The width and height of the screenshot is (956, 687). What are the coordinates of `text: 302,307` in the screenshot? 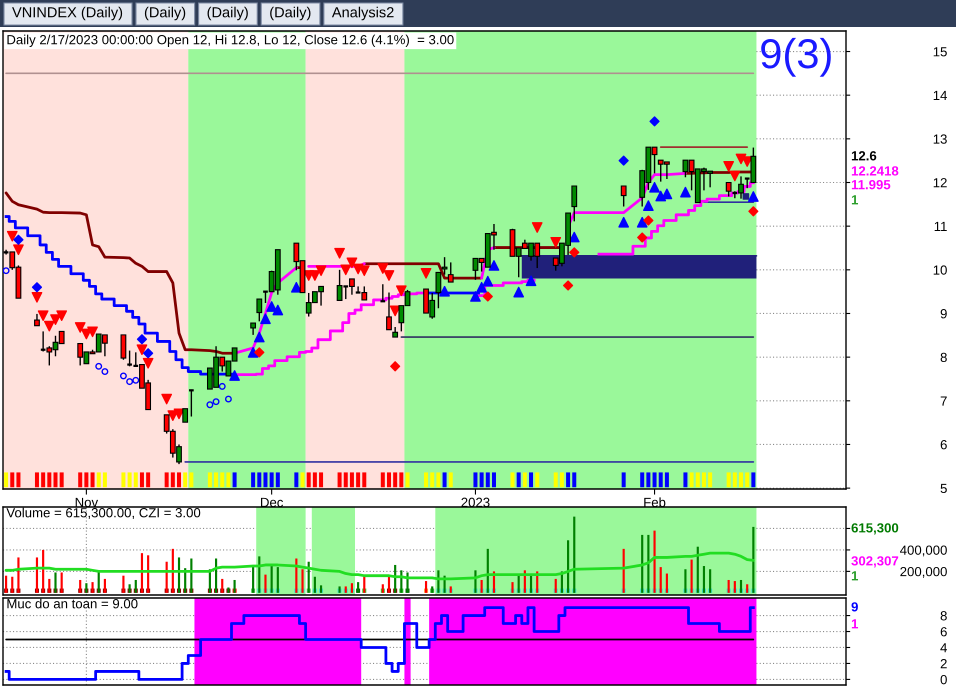 It's located at (874, 562).